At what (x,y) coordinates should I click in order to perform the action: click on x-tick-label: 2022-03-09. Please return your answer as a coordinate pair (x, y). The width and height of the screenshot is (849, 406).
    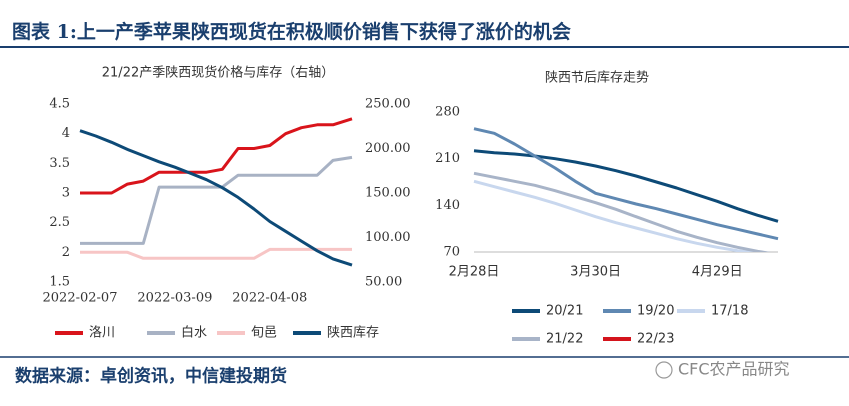
    Looking at the image, I should click on (174, 298).